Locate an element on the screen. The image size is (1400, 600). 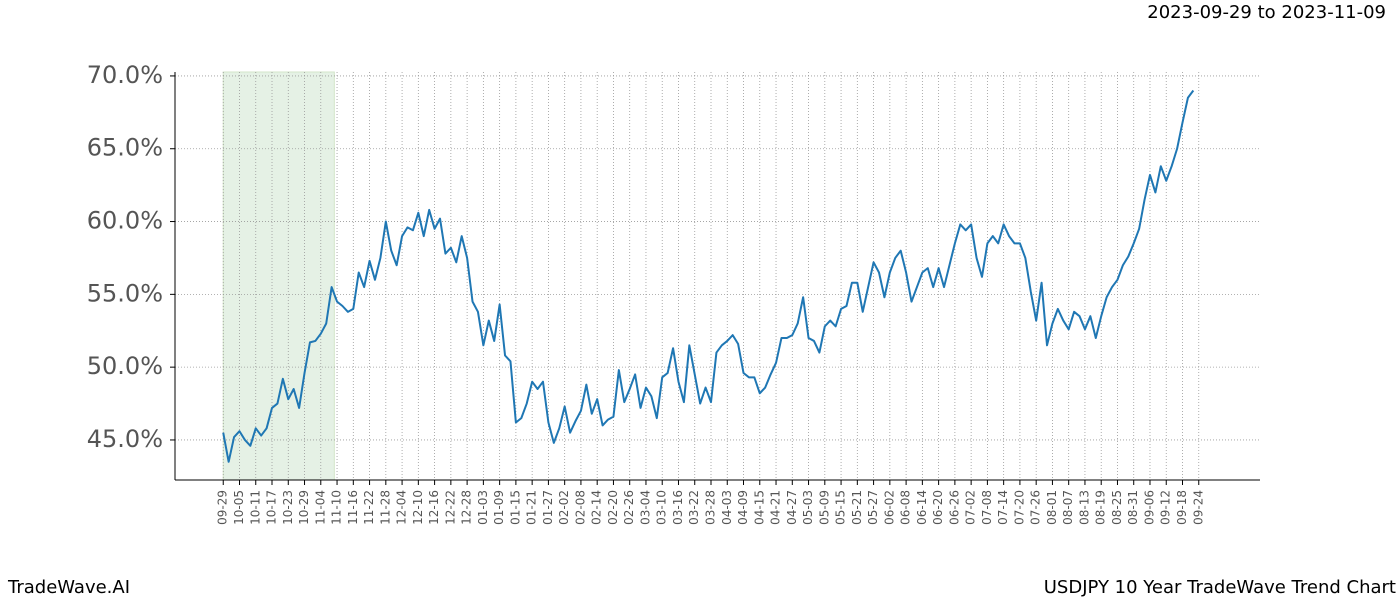
x-tick-label: 04-15 is located at coordinates (759, 507).